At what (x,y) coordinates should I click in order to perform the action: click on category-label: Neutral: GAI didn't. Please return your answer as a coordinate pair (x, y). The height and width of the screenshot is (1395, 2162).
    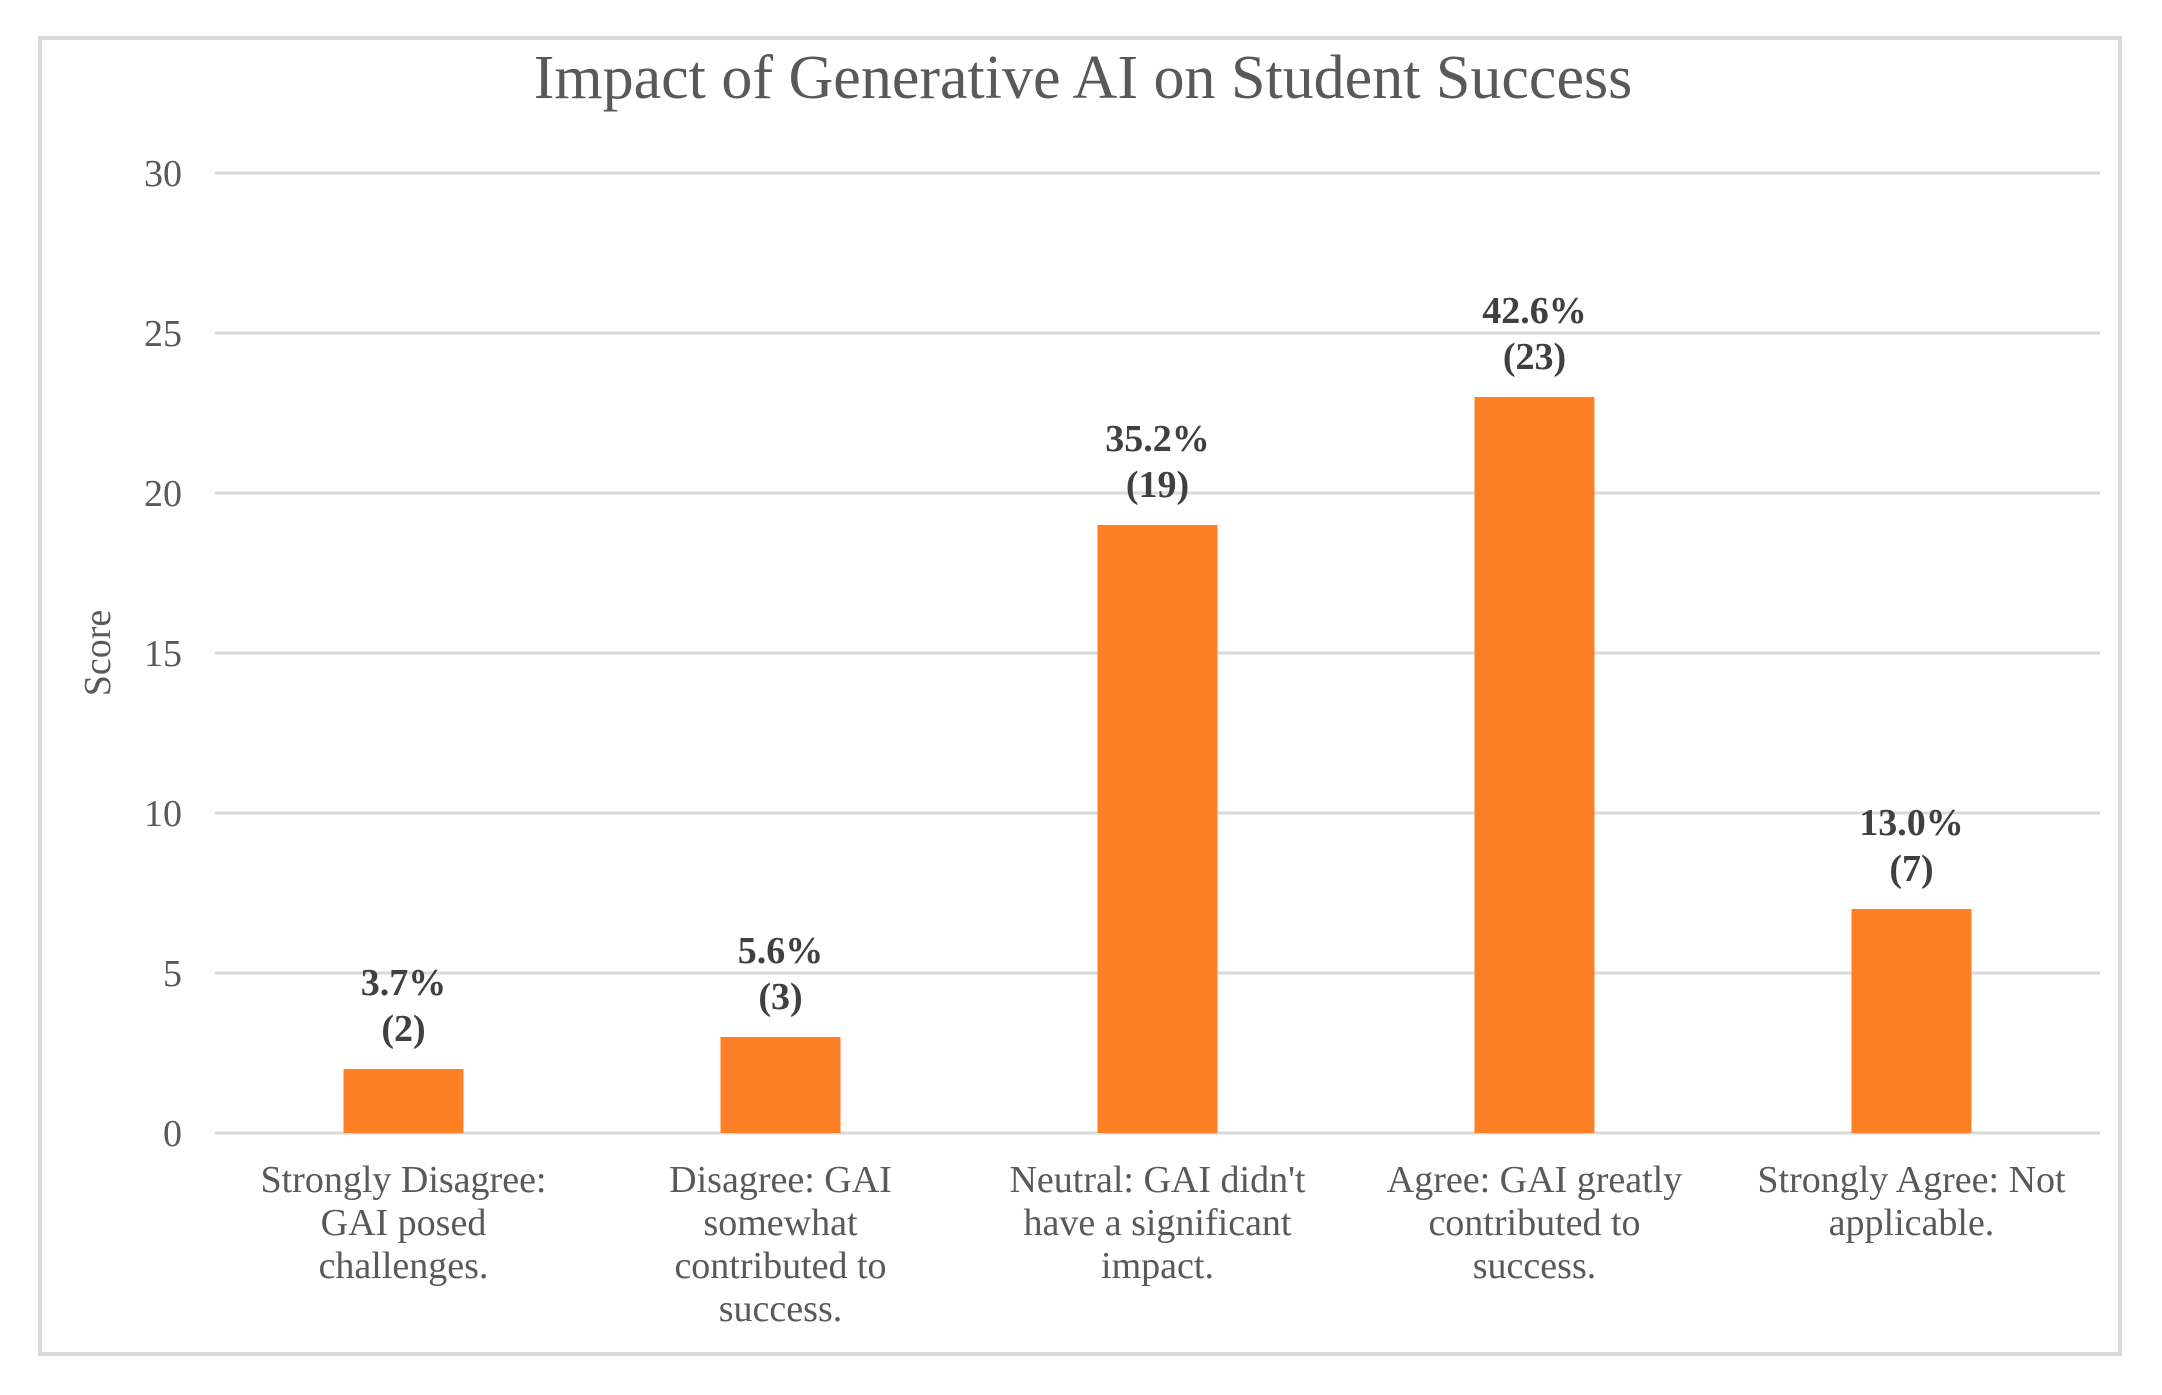
    Looking at the image, I should click on (1157, 1180).